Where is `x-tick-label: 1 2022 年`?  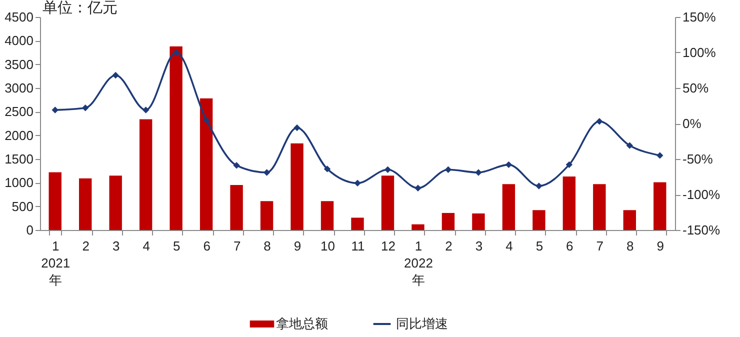 x-tick-label: 1 2022 年 is located at coordinates (418, 263).